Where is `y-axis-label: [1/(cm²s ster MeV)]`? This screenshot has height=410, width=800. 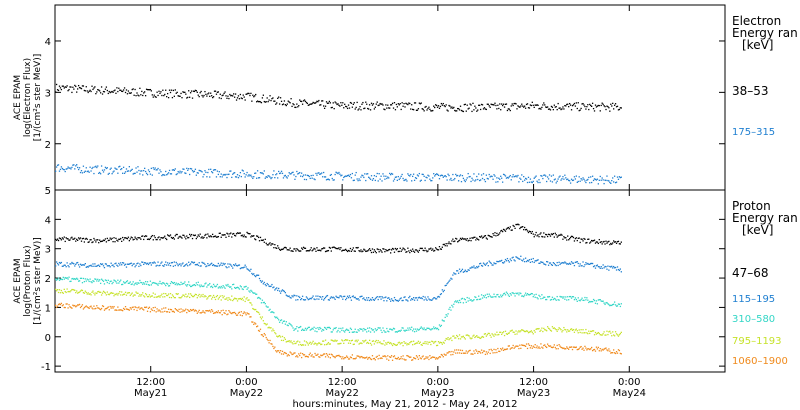
y-axis-label: [1/(cm²s ster MeV)] is located at coordinates (38, 280).